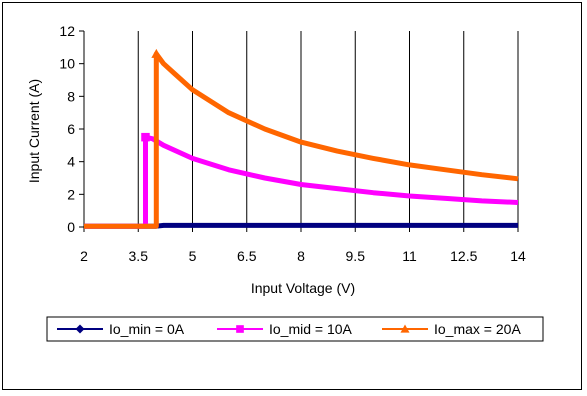 The image size is (587, 396). Describe the element at coordinates (518, 256) in the screenshot. I see `x-tick-label: 14` at that location.